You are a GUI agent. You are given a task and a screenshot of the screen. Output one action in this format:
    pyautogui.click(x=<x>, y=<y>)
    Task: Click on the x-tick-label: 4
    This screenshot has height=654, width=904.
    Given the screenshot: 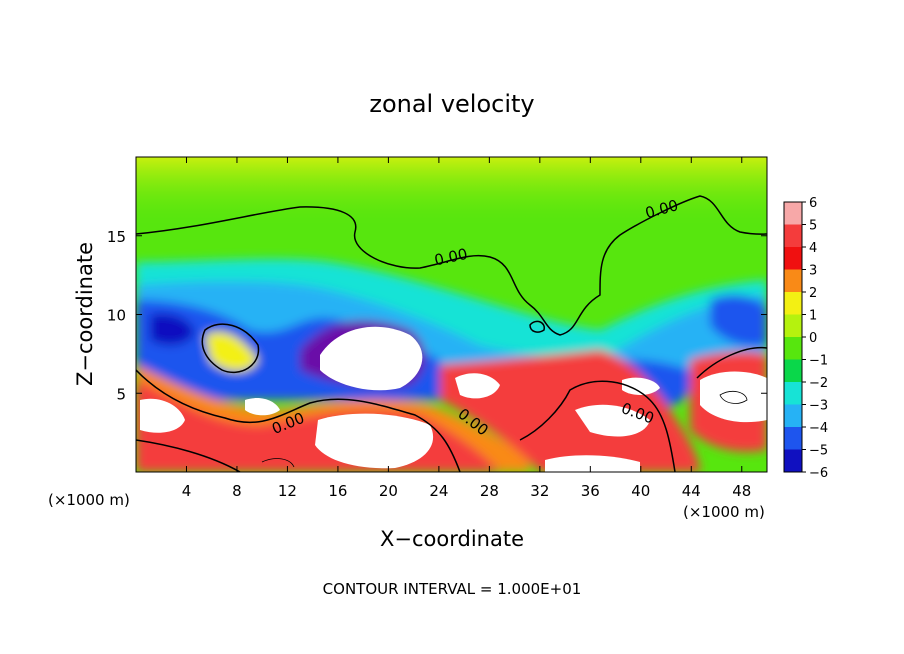 What is the action you would take?
    pyautogui.click(x=187, y=491)
    